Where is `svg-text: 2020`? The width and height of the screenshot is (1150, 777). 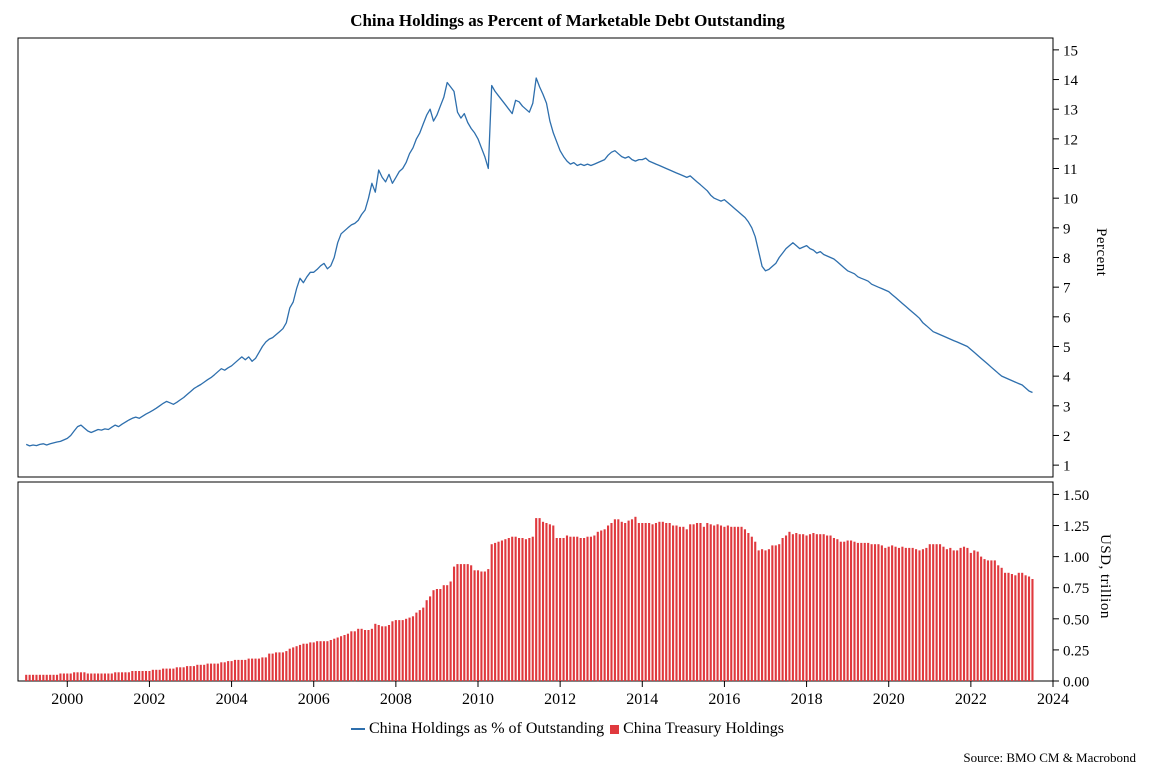
svg-text: 2020 is located at coordinates (889, 699).